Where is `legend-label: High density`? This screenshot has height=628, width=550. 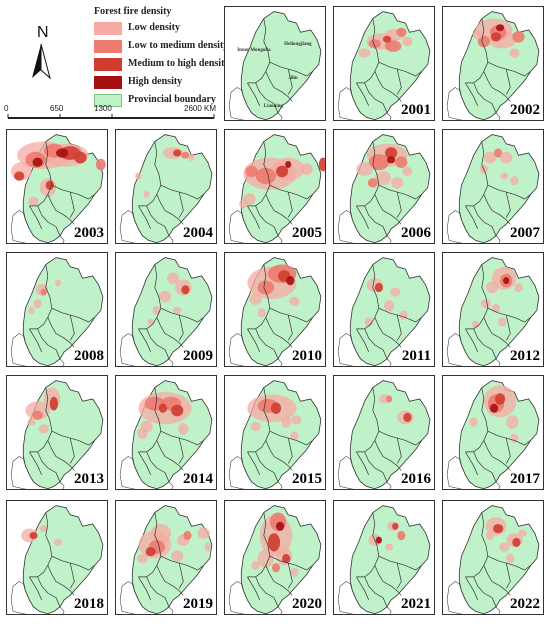
legend-label: High density is located at coordinates (155, 81).